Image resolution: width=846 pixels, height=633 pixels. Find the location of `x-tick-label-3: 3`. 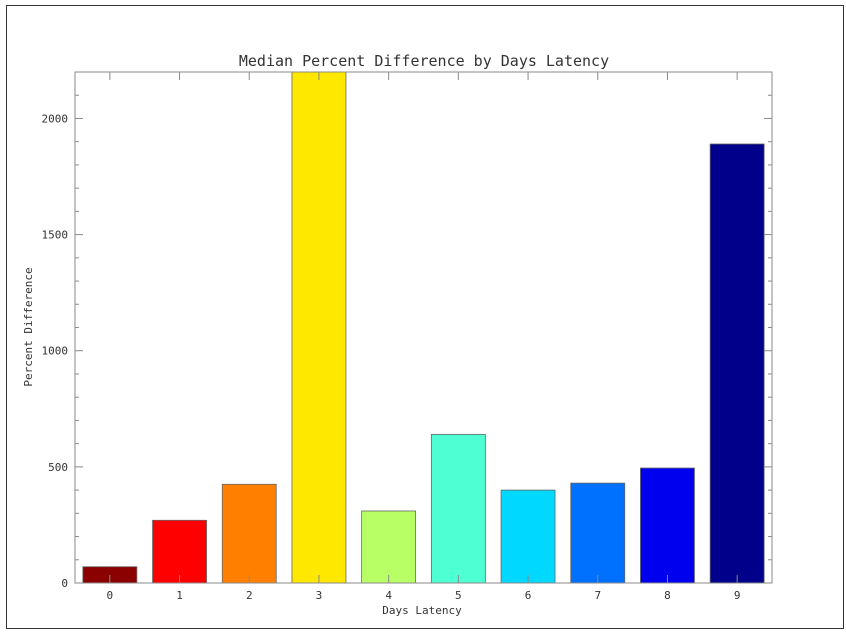

x-tick-label-3: 3 is located at coordinates (319, 595).